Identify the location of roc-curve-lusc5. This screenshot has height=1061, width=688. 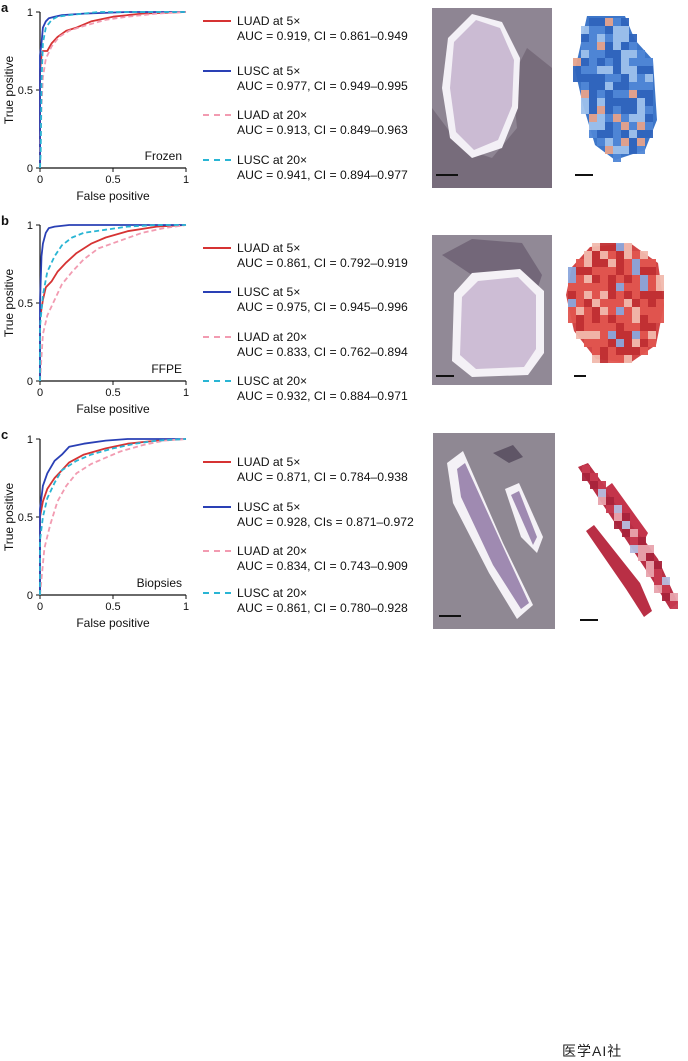
(112, 89).